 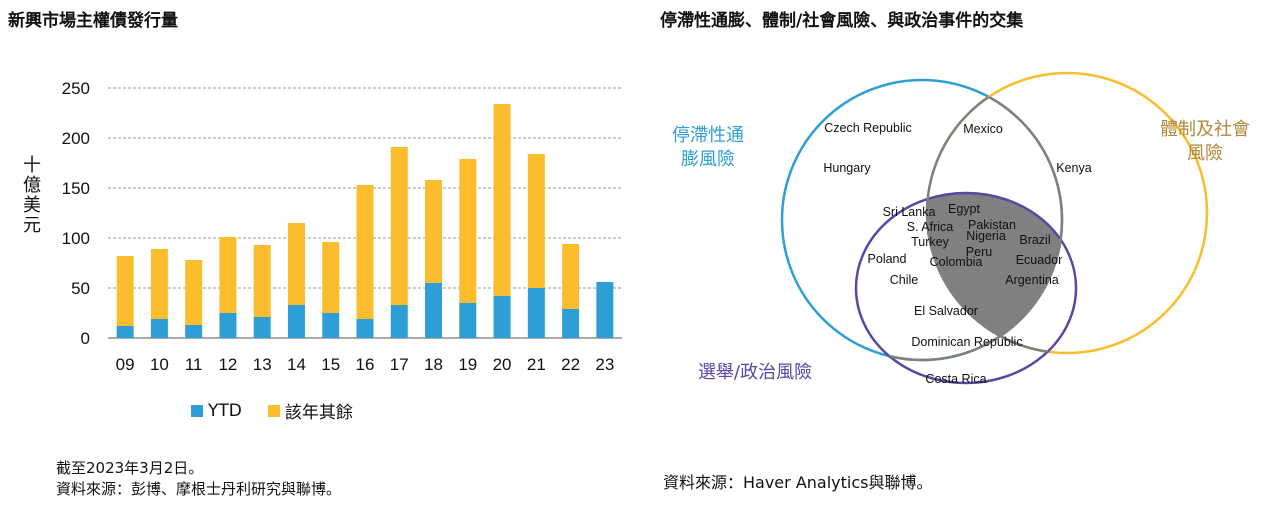 What do you see at coordinates (1039, 260) in the screenshot?
I see `country-label: Ecuador` at bounding box center [1039, 260].